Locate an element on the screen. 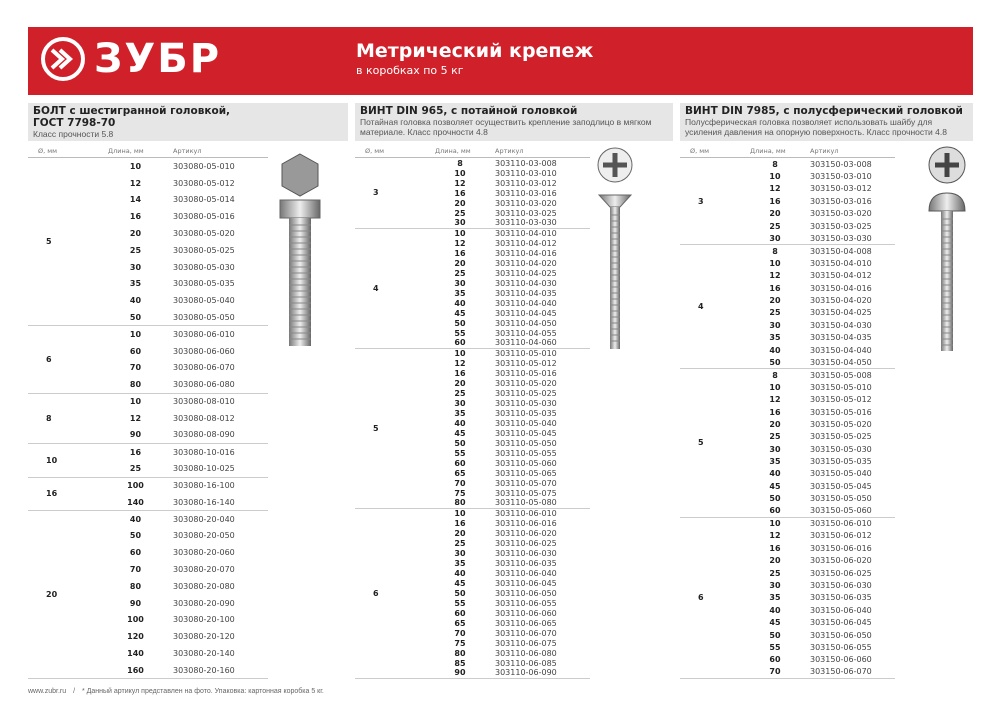 The height and width of the screenshot is (707, 1000). table-row: 160 303080-20-160 is located at coordinates (148, 670).